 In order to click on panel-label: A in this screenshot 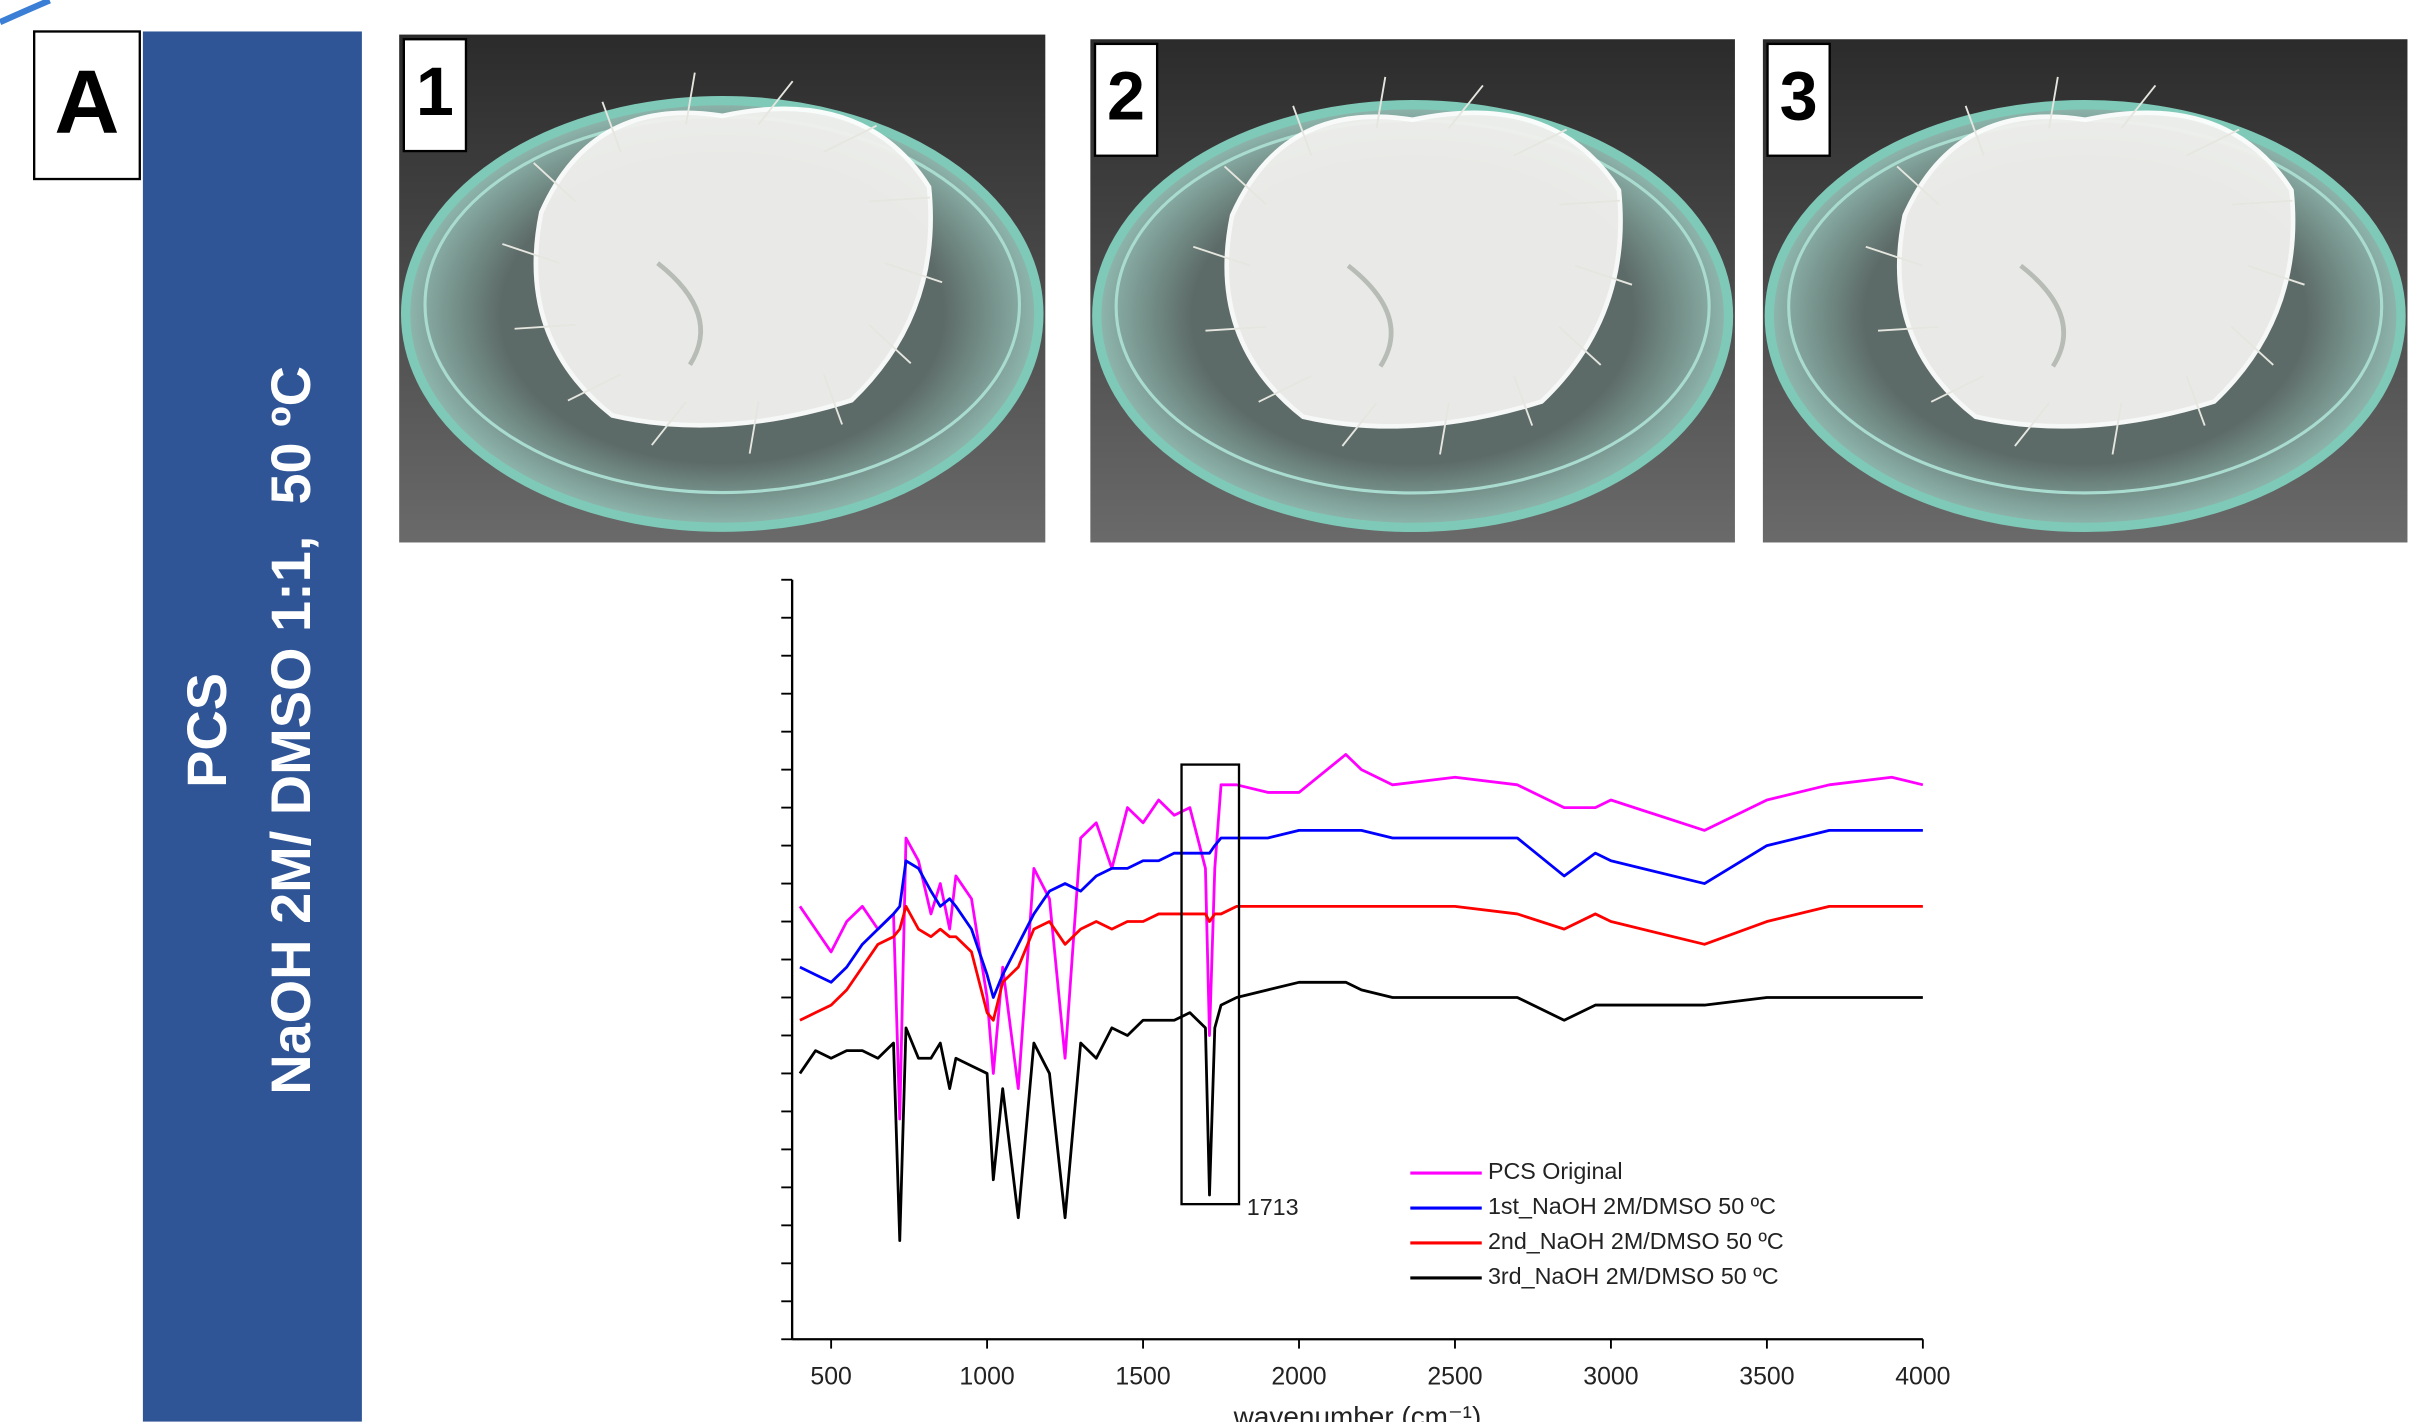, I will do `click(86, 102)`.